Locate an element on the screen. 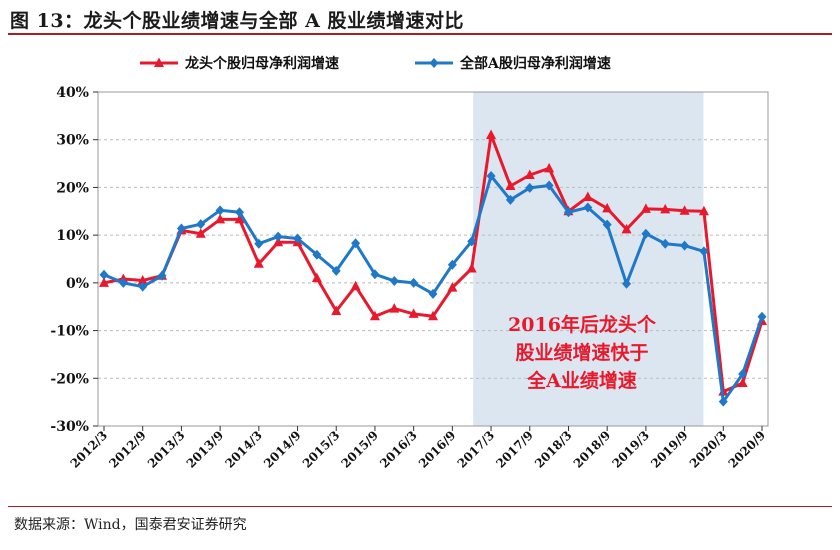 The image size is (840, 550). x-tick-label: 2013/3 is located at coordinates (166, 449).